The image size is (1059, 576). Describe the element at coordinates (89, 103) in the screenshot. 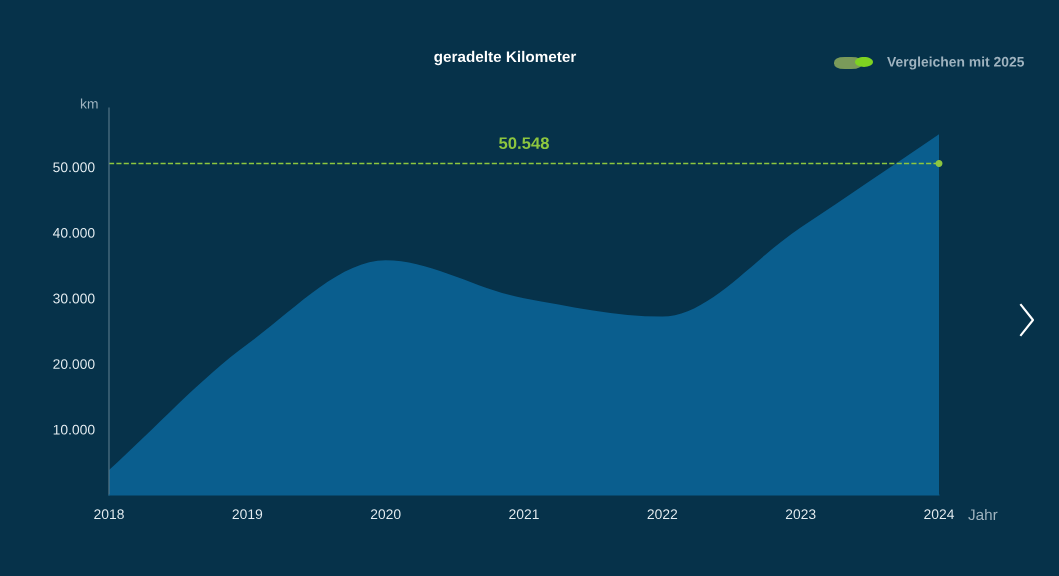

I see `y-axis-title: km` at that location.